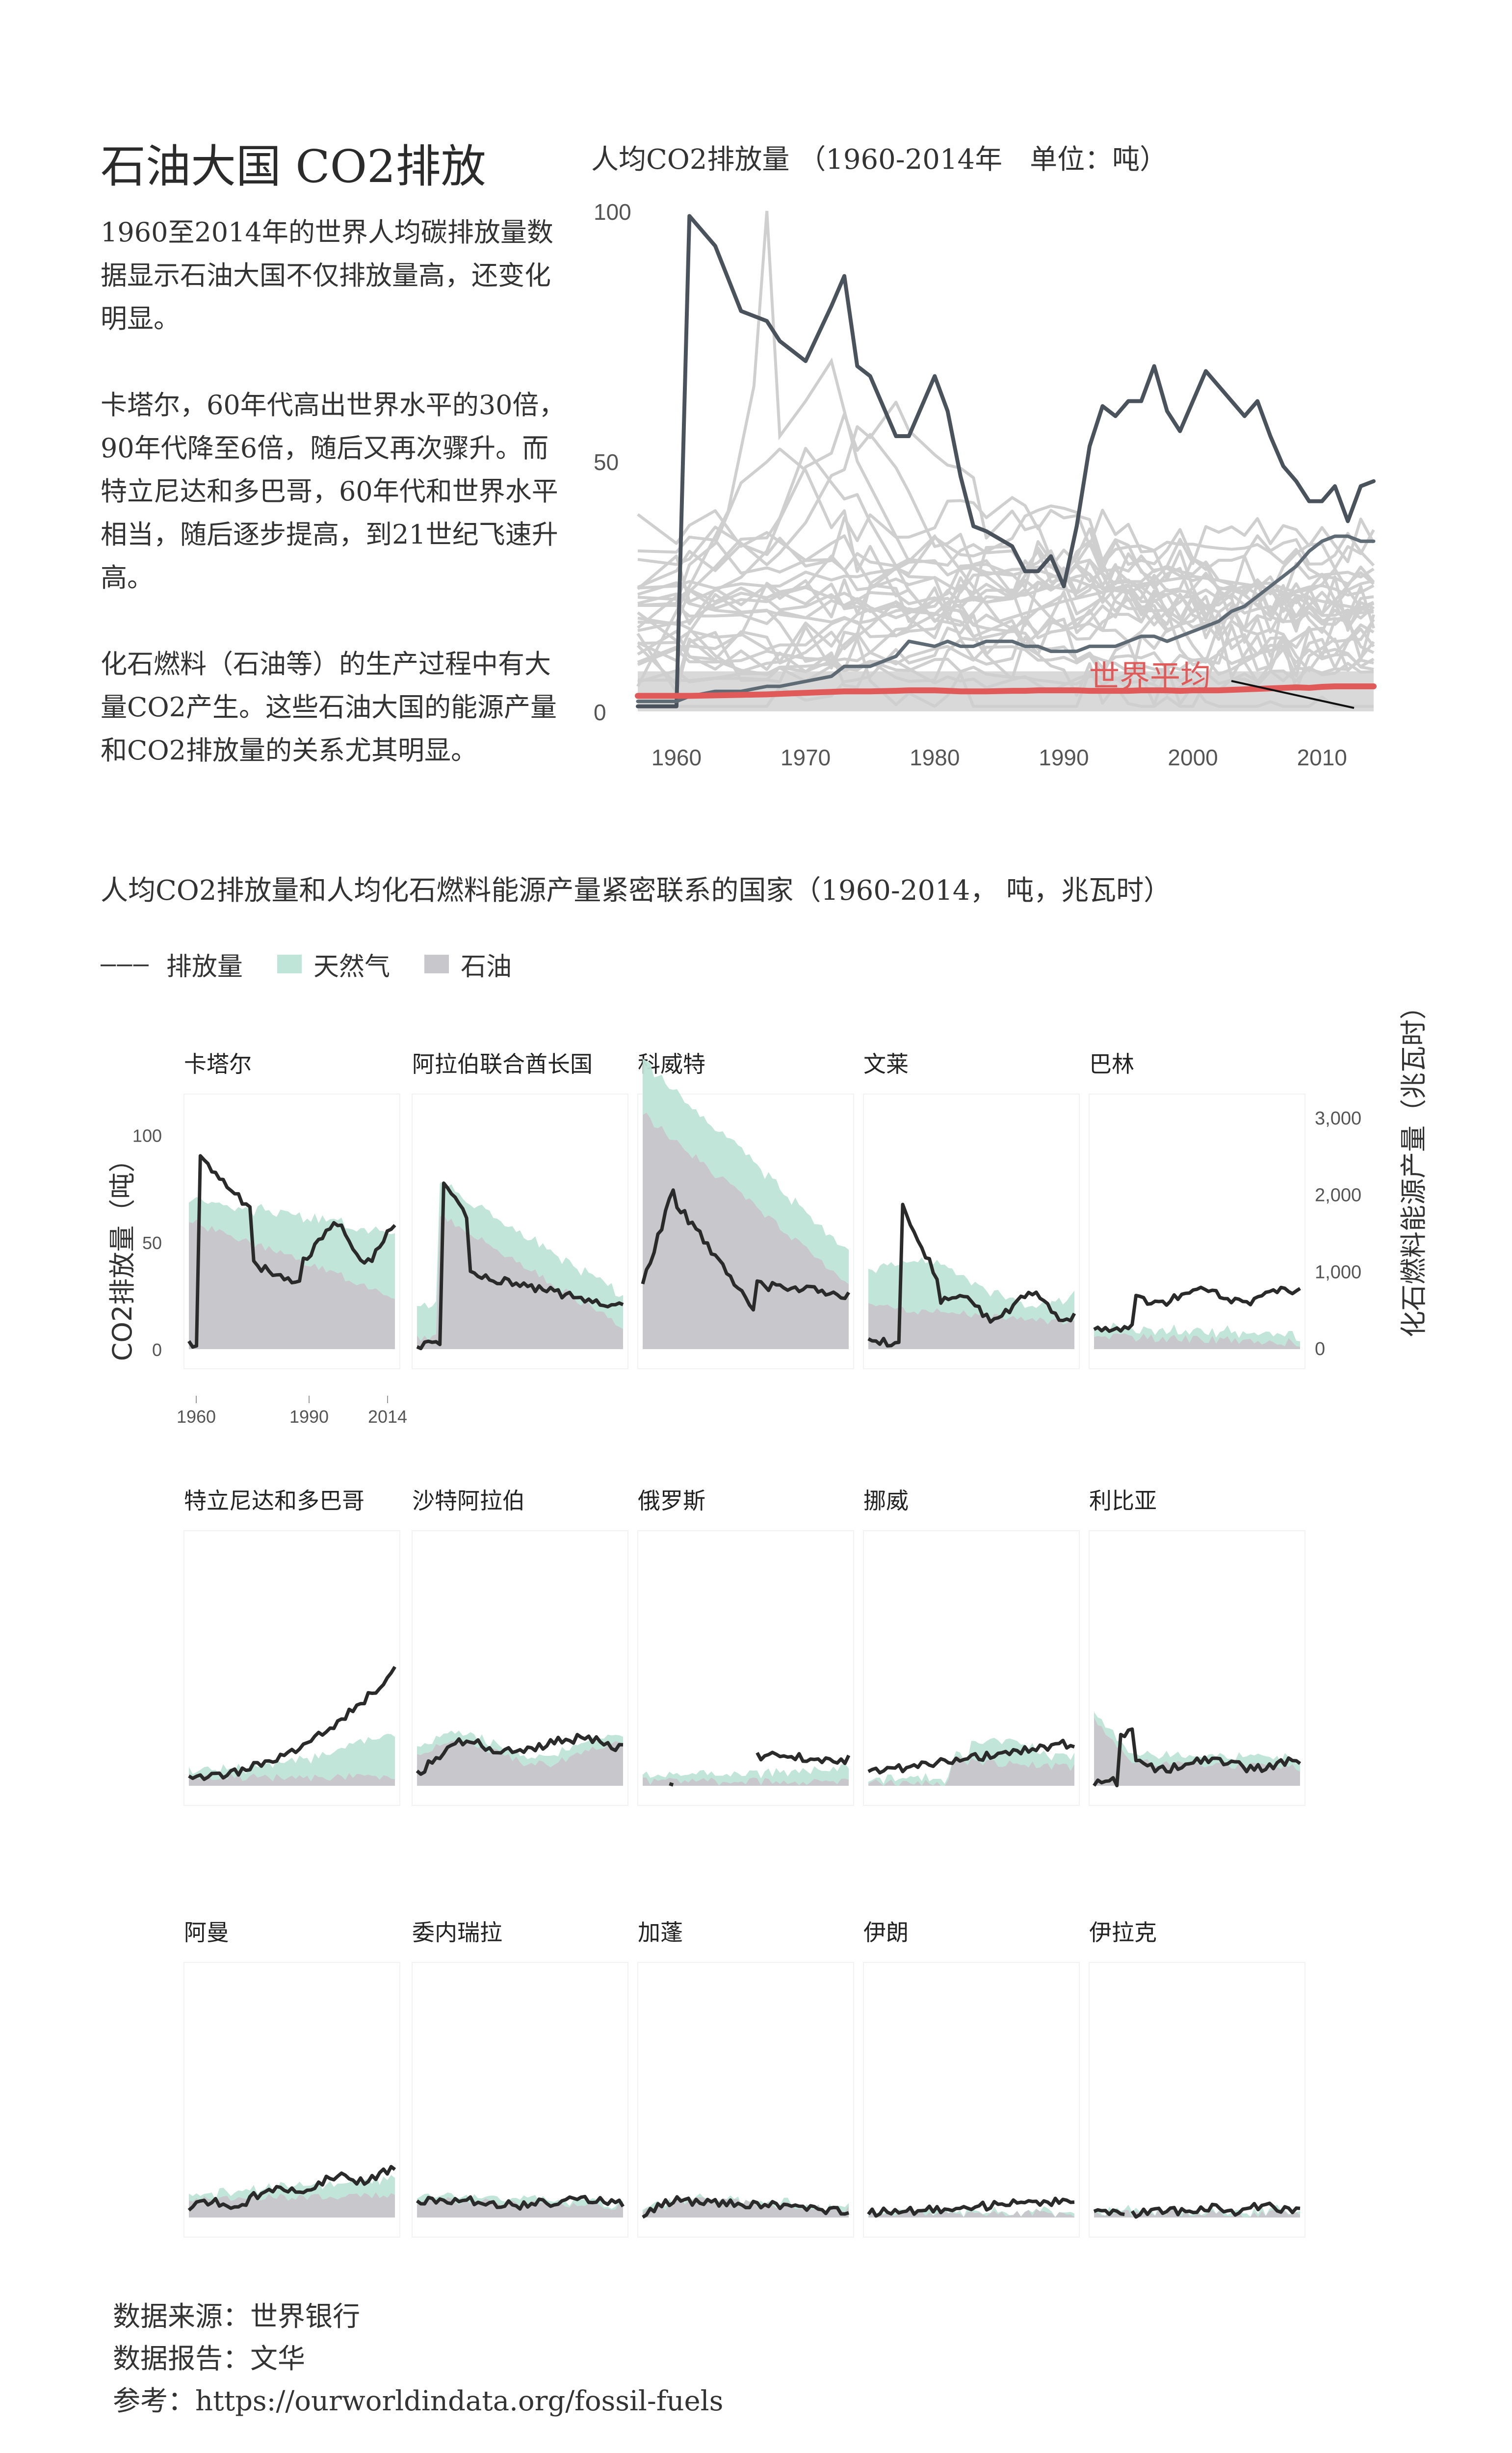  I want to click on country-panel: 阿拉伯联合酋长国, so click(520, 1210).